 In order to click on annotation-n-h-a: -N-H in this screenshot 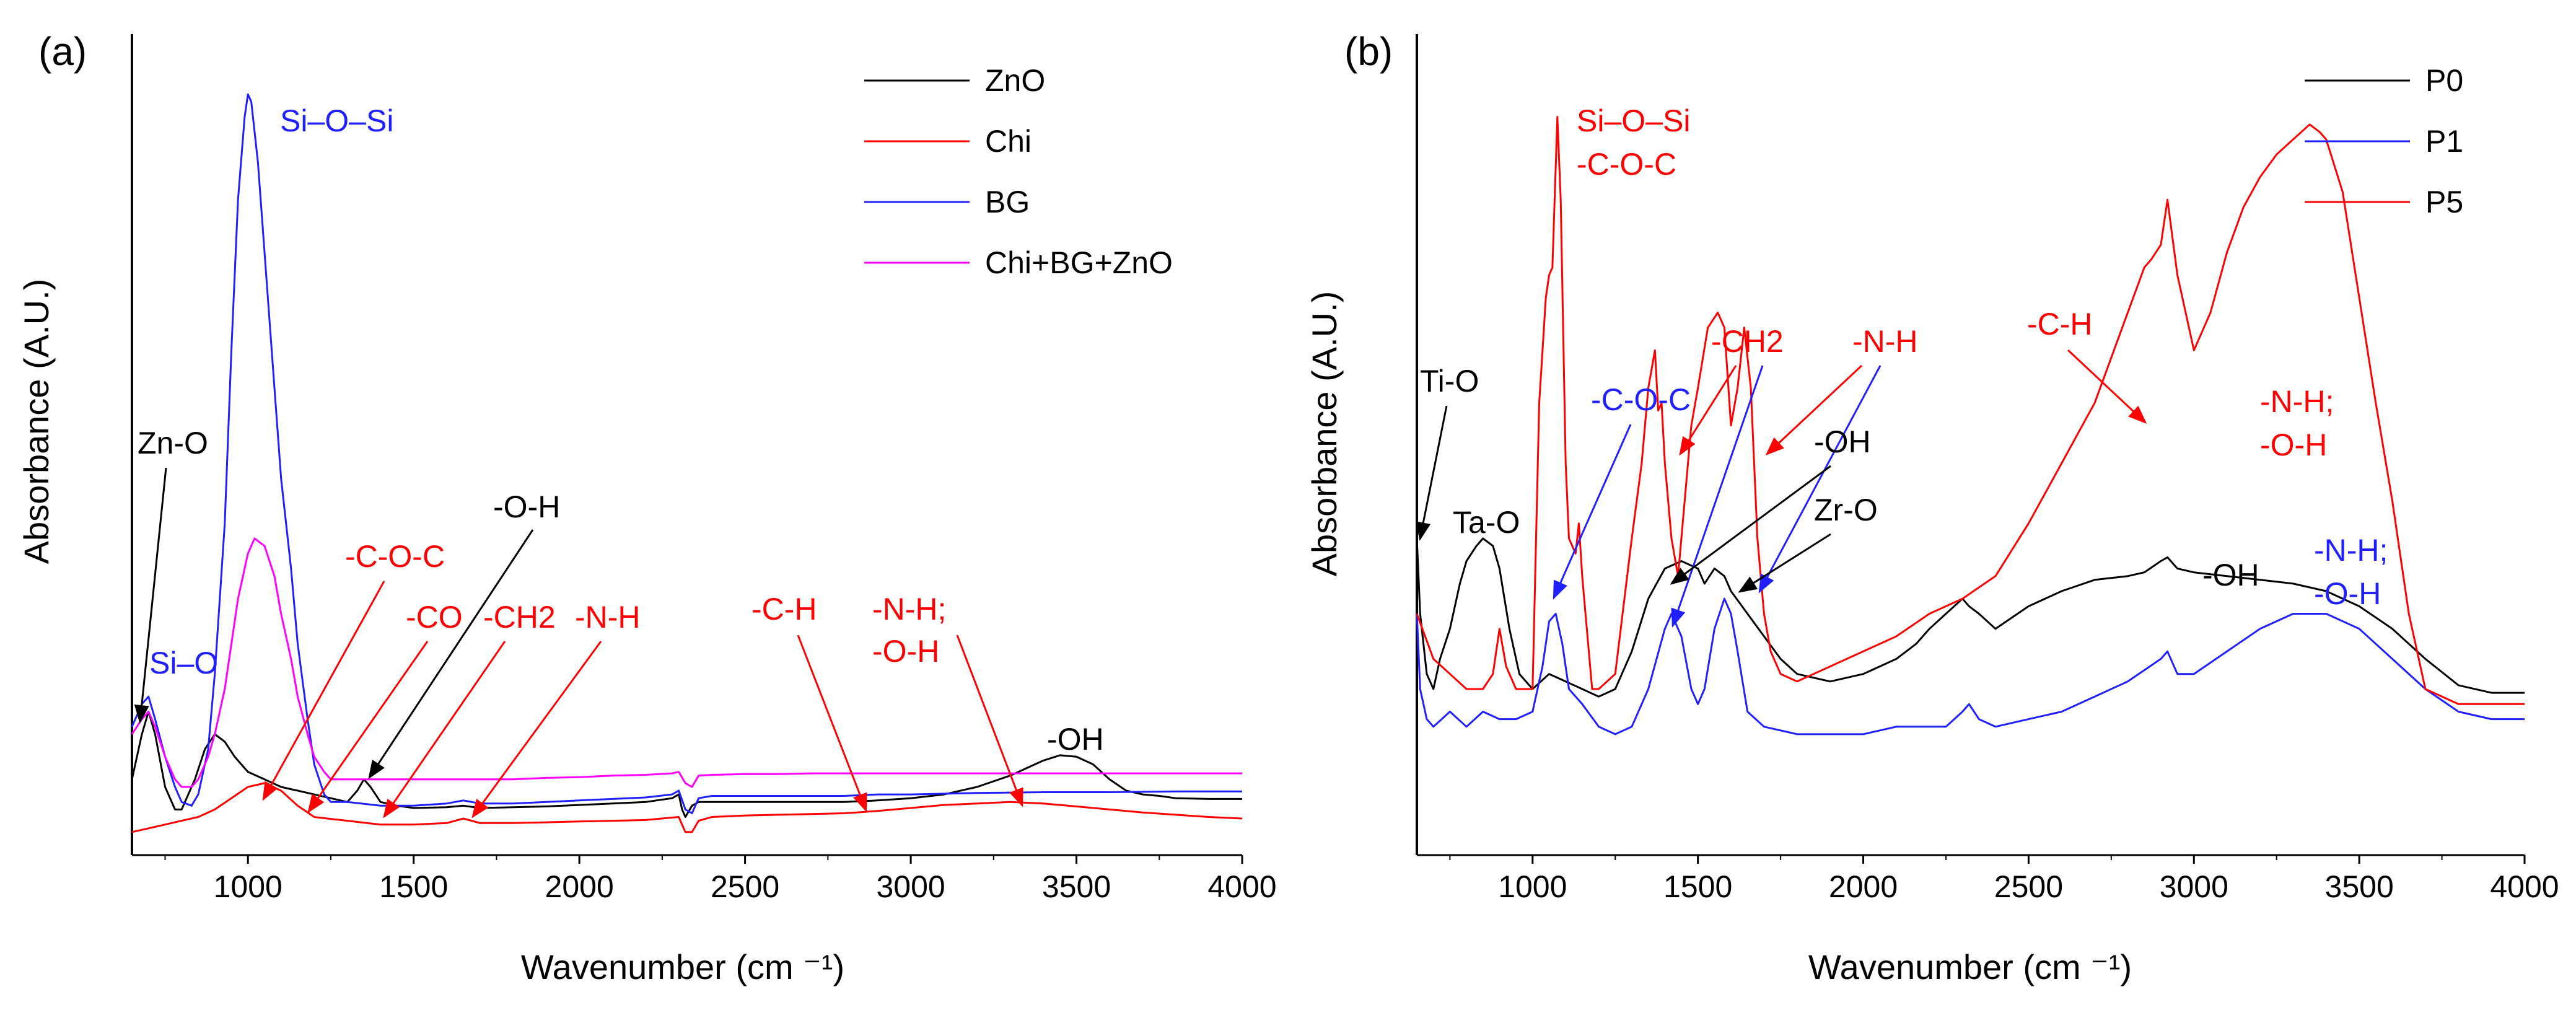, I will do `click(608, 617)`.